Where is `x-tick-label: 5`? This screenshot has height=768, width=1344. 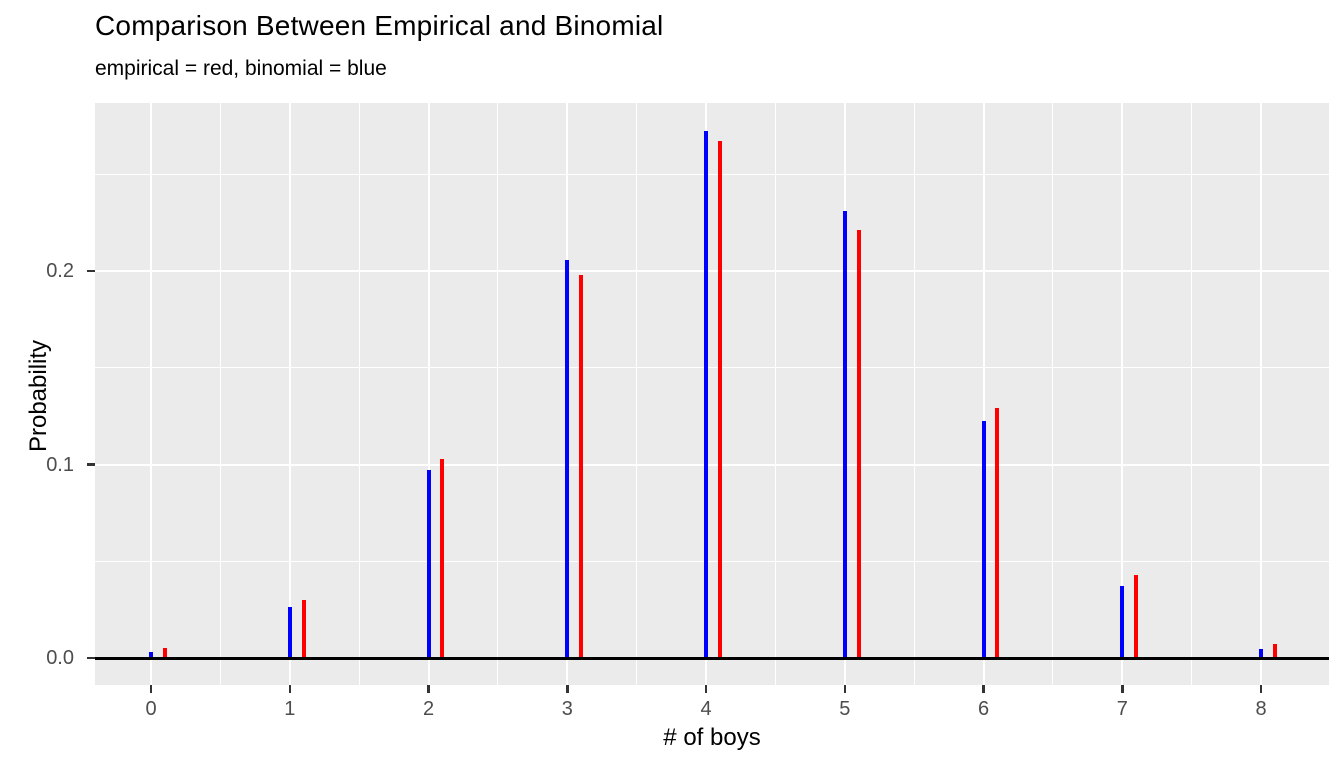
x-tick-label: 5 is located at coordinates (845, 709).